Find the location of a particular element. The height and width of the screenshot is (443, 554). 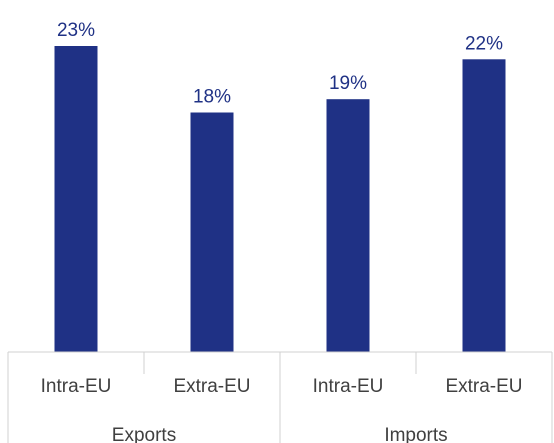

value-label-3: 19% is located at coordinates (348, 83).